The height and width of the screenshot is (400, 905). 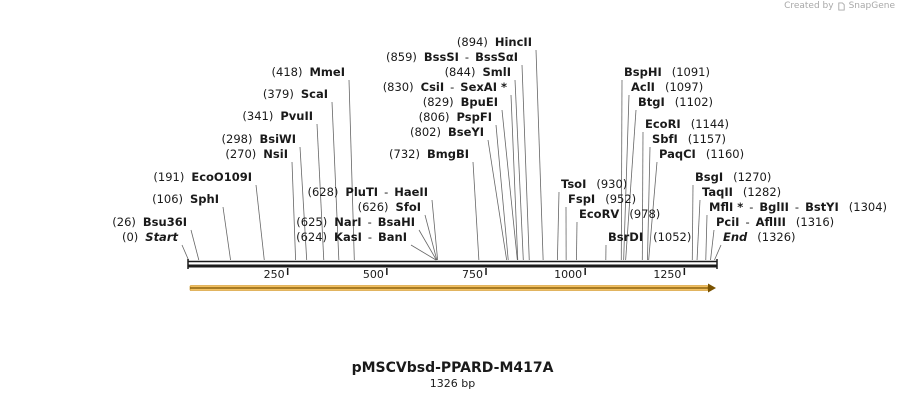 What do you see at coordinates (483, 87) in the screenshot?
I see `enzyme-name: SexAI *` at bounding box center [483, 87].